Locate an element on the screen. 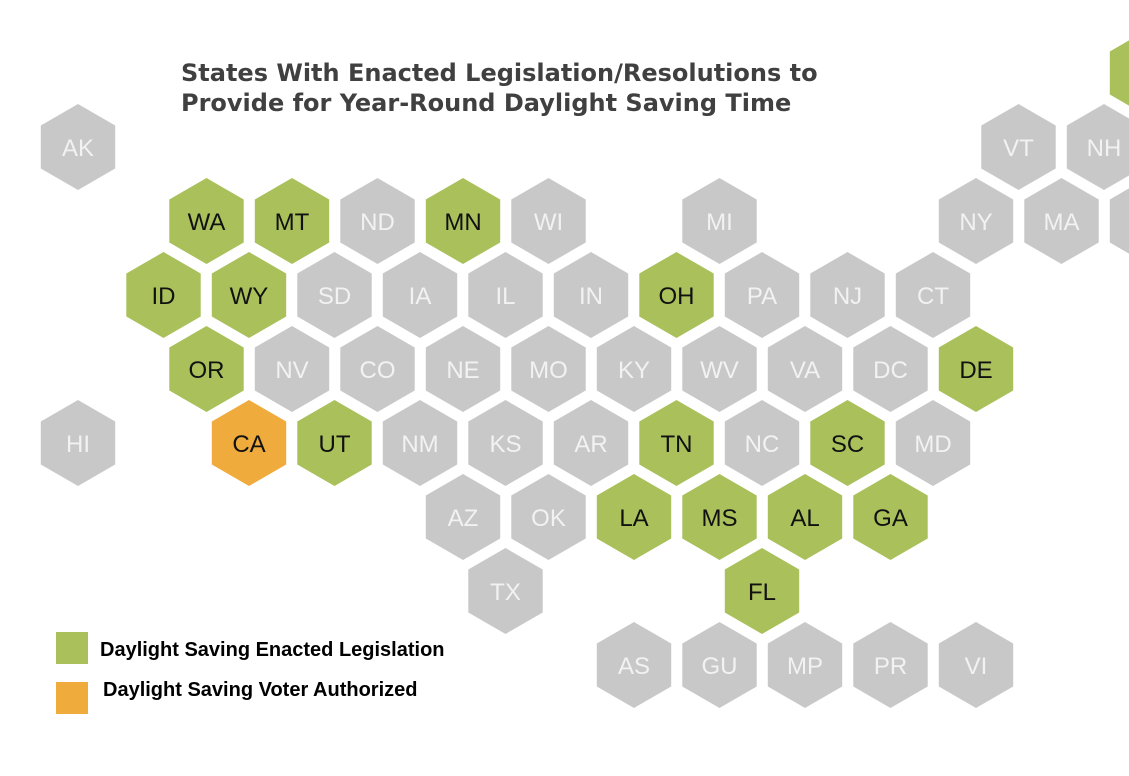 The width and height of the screenshot is (1129, 776). state-hex-ky: KY is located at coordinates (634, 369).